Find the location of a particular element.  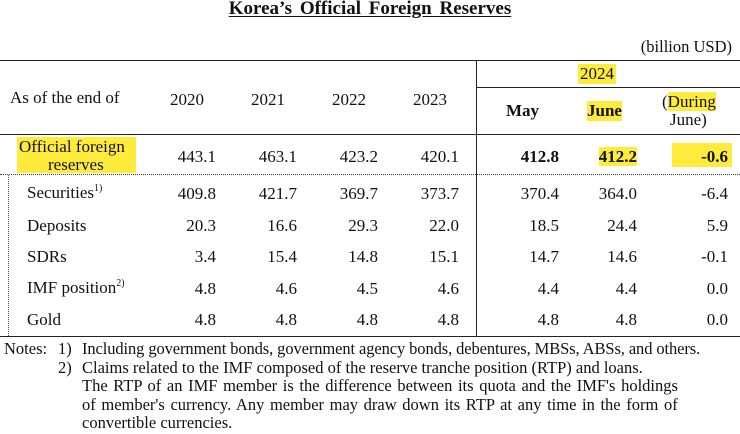

total-june-value: 412.2 is located at coordinates (617, 156).